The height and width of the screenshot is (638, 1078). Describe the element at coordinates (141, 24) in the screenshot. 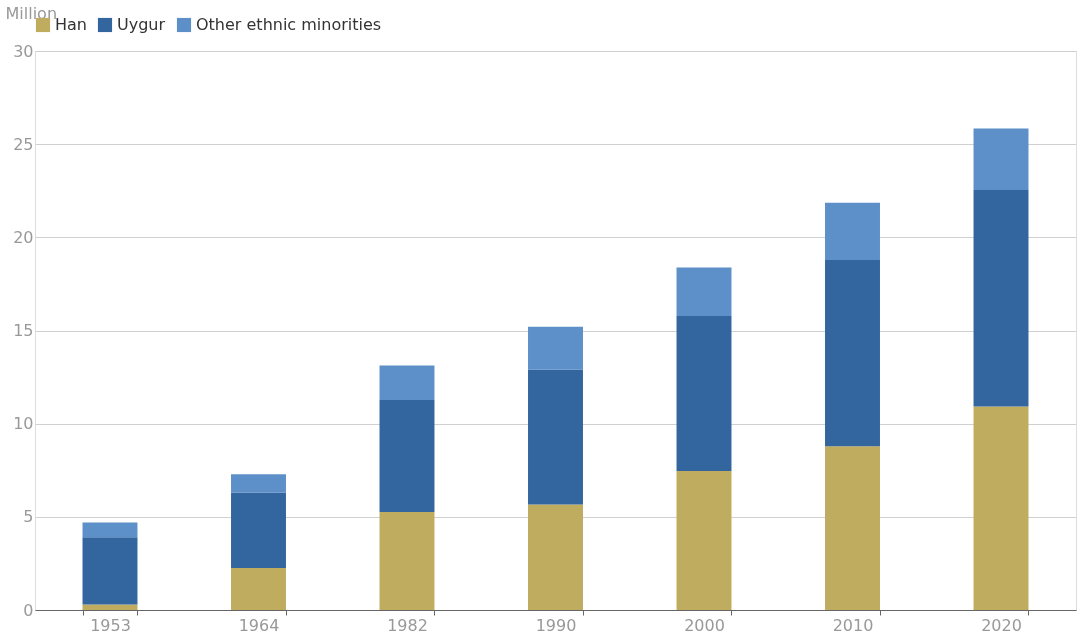

I see `legend-label: Uygur` at that location.